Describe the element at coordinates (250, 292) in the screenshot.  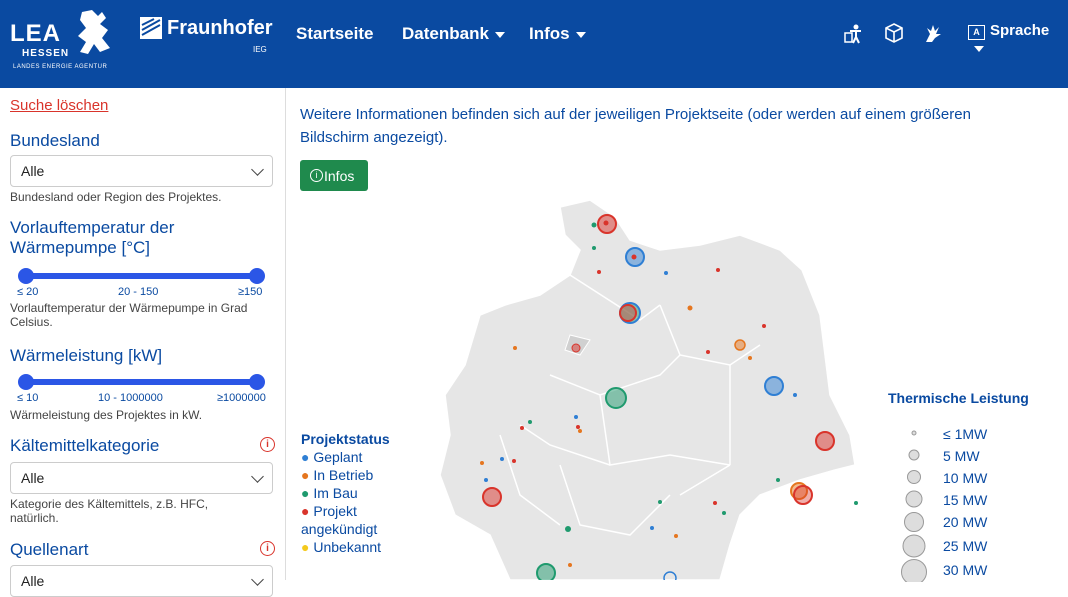
I see `vorlauf-tick-max: ≥150` at that location.